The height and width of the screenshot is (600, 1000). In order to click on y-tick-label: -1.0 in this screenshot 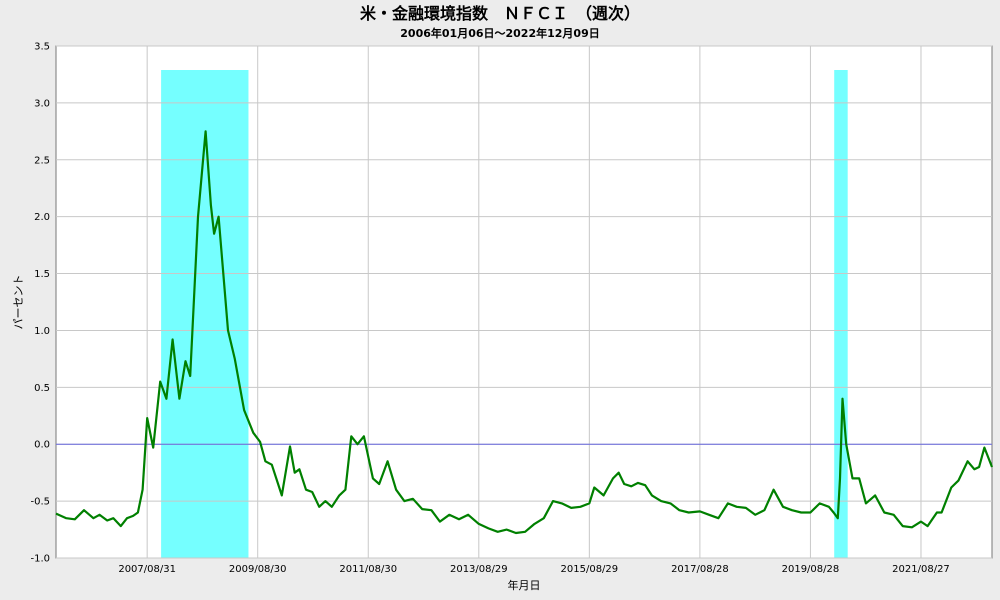, I will do `click(40, 559)`.